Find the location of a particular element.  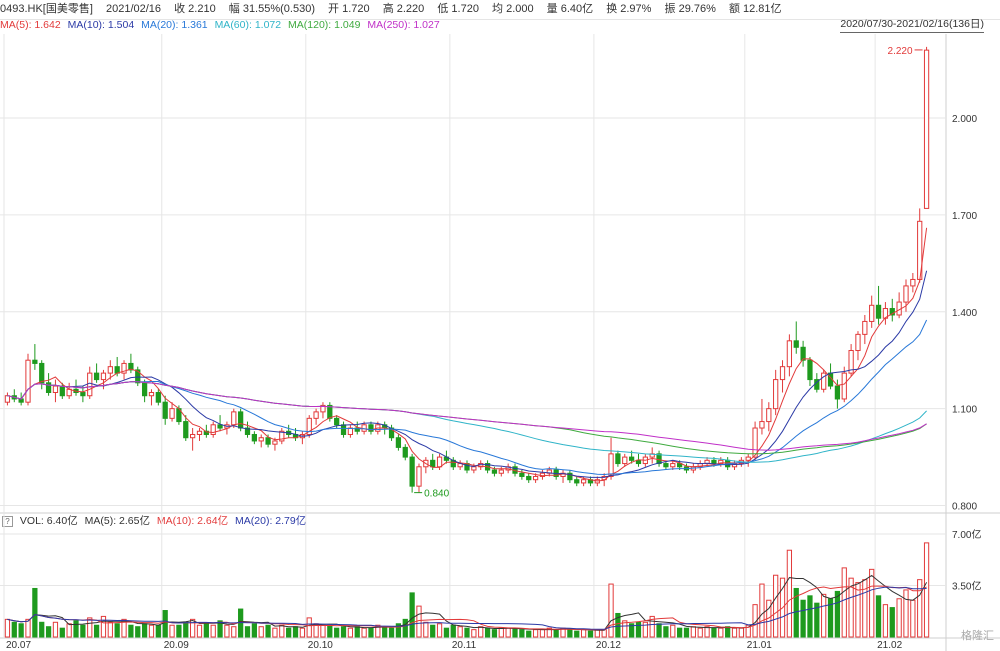

stock-code: 0493.HK[国美零售] is located at coordinates (46, 9).